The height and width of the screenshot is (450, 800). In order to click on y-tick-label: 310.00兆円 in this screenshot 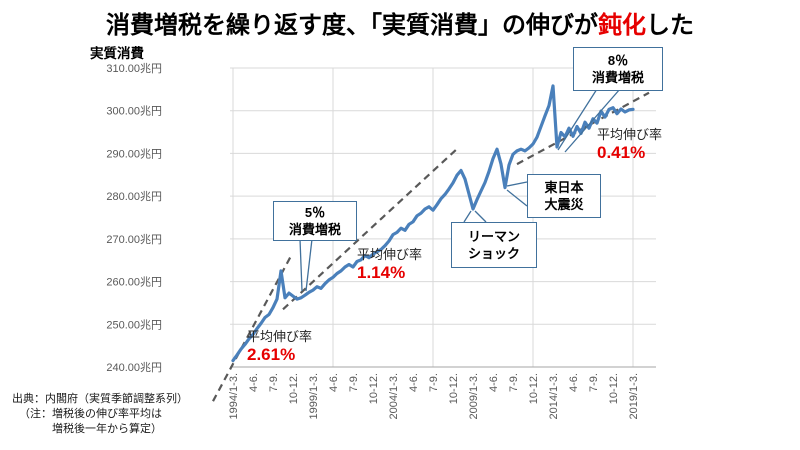, I will do `click(134, 68)`.